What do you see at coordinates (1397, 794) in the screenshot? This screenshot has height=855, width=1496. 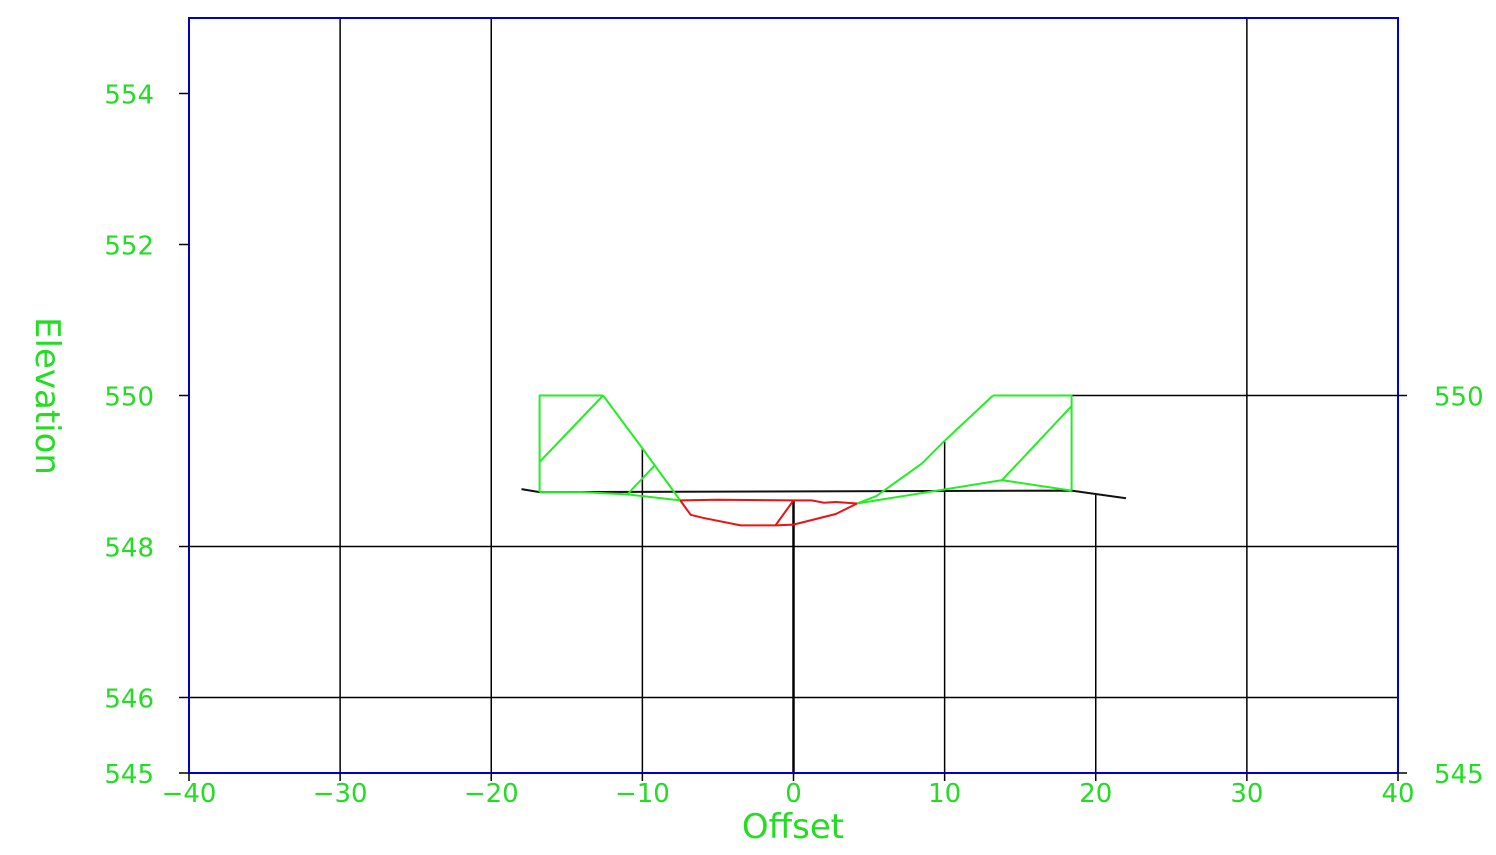 I see `x-tick-label: 40` at bounding box center [1397, 794].